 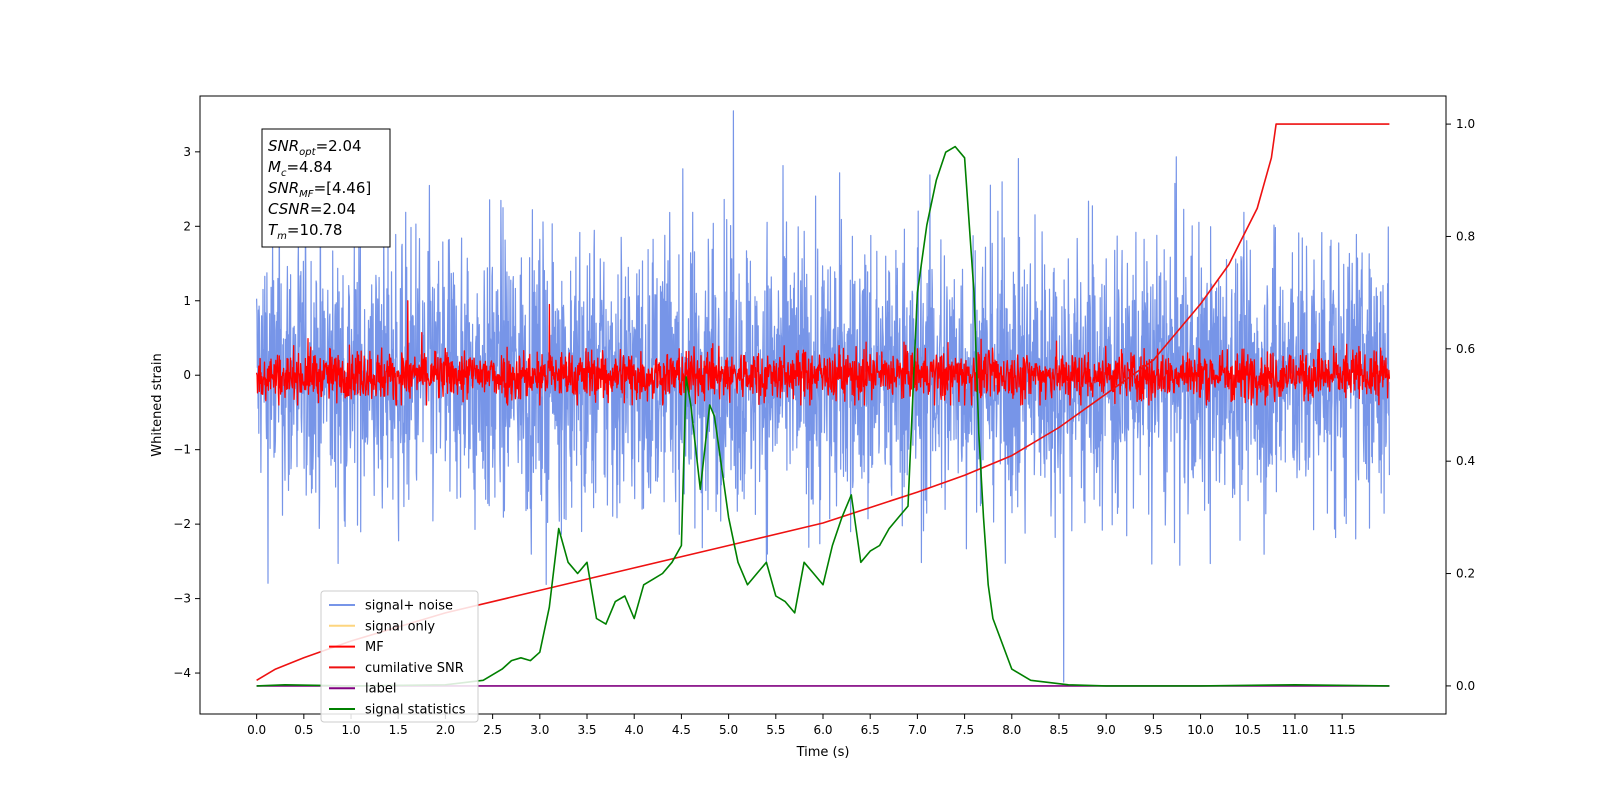 I want to click on y2-tick-label: 1.0, so click(x=1465, y=124).